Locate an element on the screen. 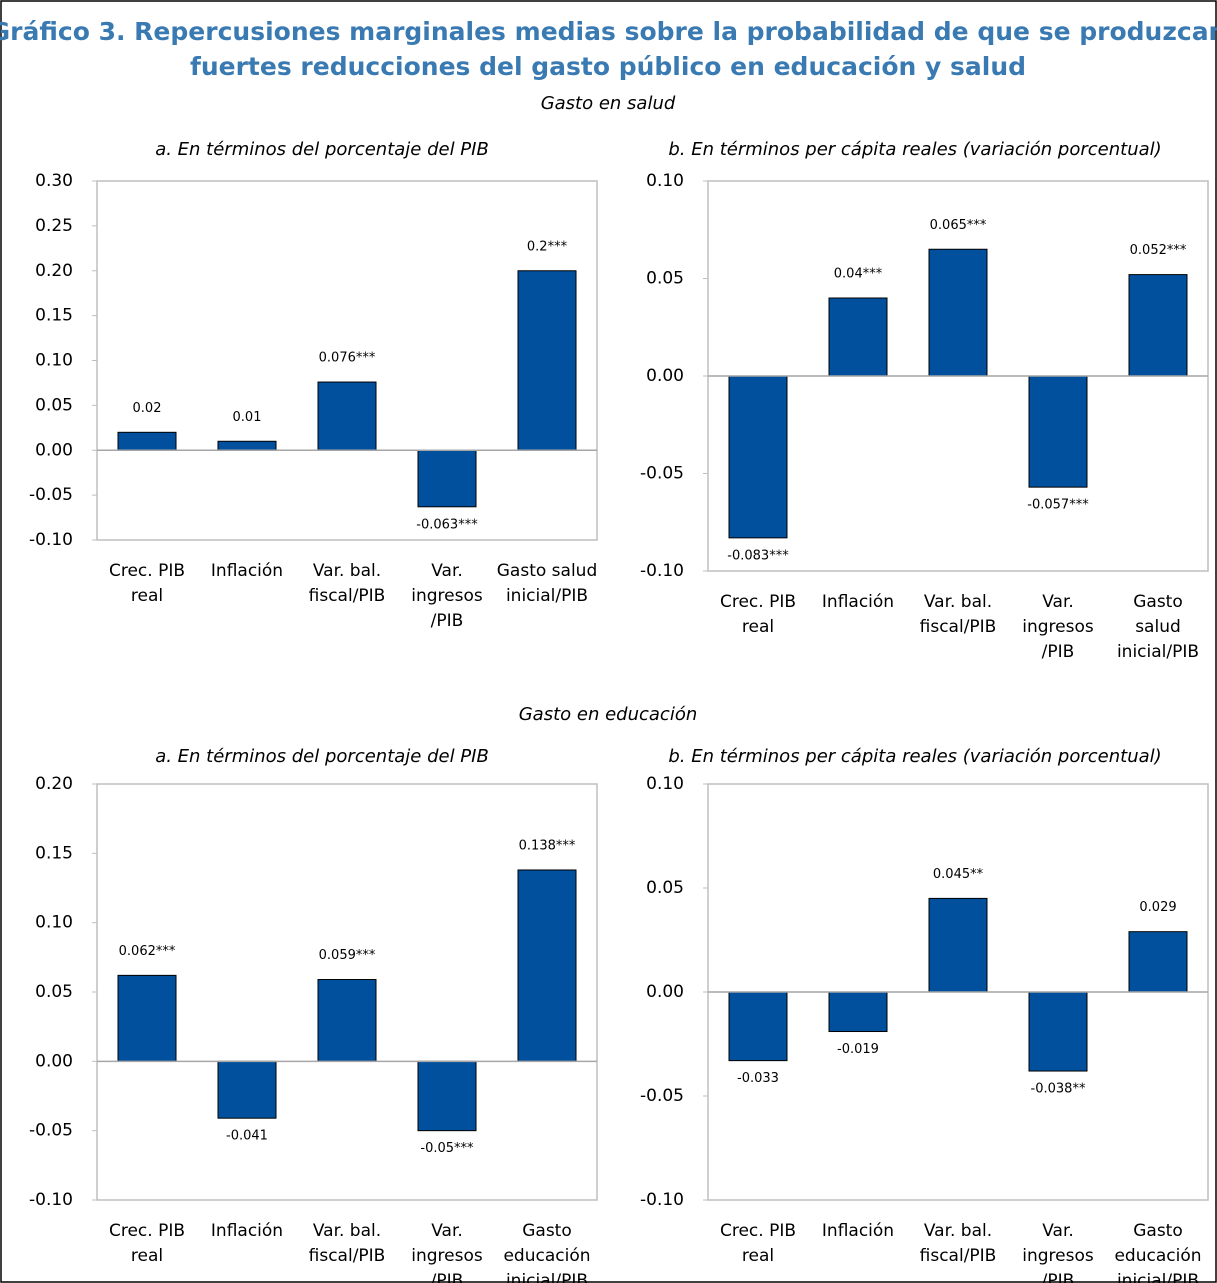 The width and height of the screenshot is (1217, 1283). y-tick-label: 0.30 is located at coordinates (54, 181).